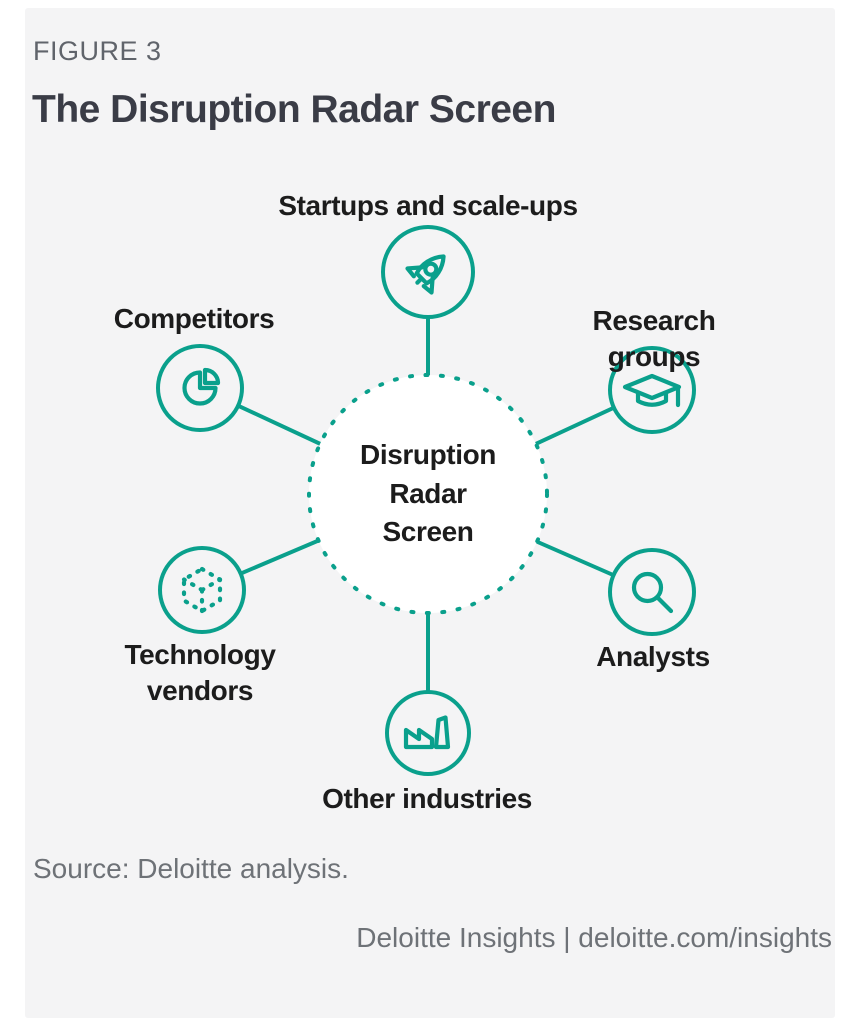 The height and width of the screenshot is (1028, 860). I want to click on graduation-cap-icon, so click(652, 390).